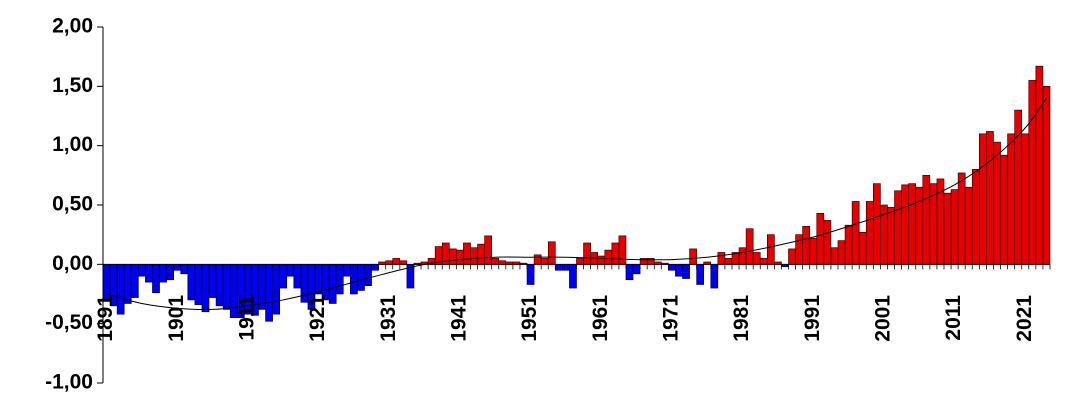  I want to click on x-tick-label: 1961, so click(600, 318).